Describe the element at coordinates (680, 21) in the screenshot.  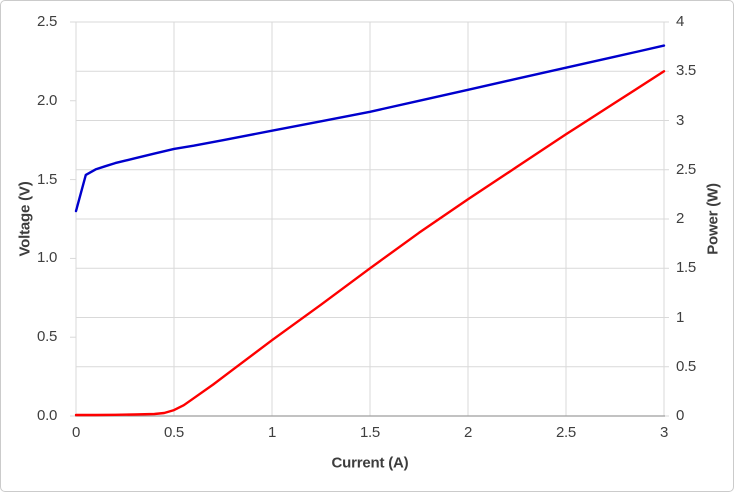
I see `right-axis-tick-label: 4` at that location.